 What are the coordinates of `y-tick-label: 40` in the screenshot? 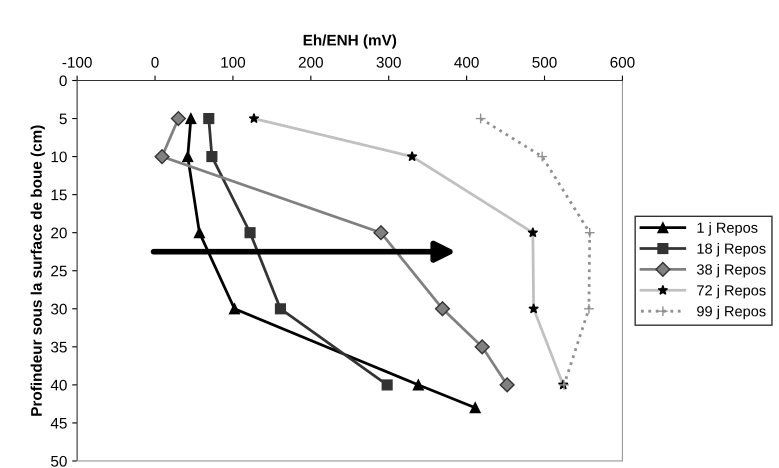 It's located at (58, 385).